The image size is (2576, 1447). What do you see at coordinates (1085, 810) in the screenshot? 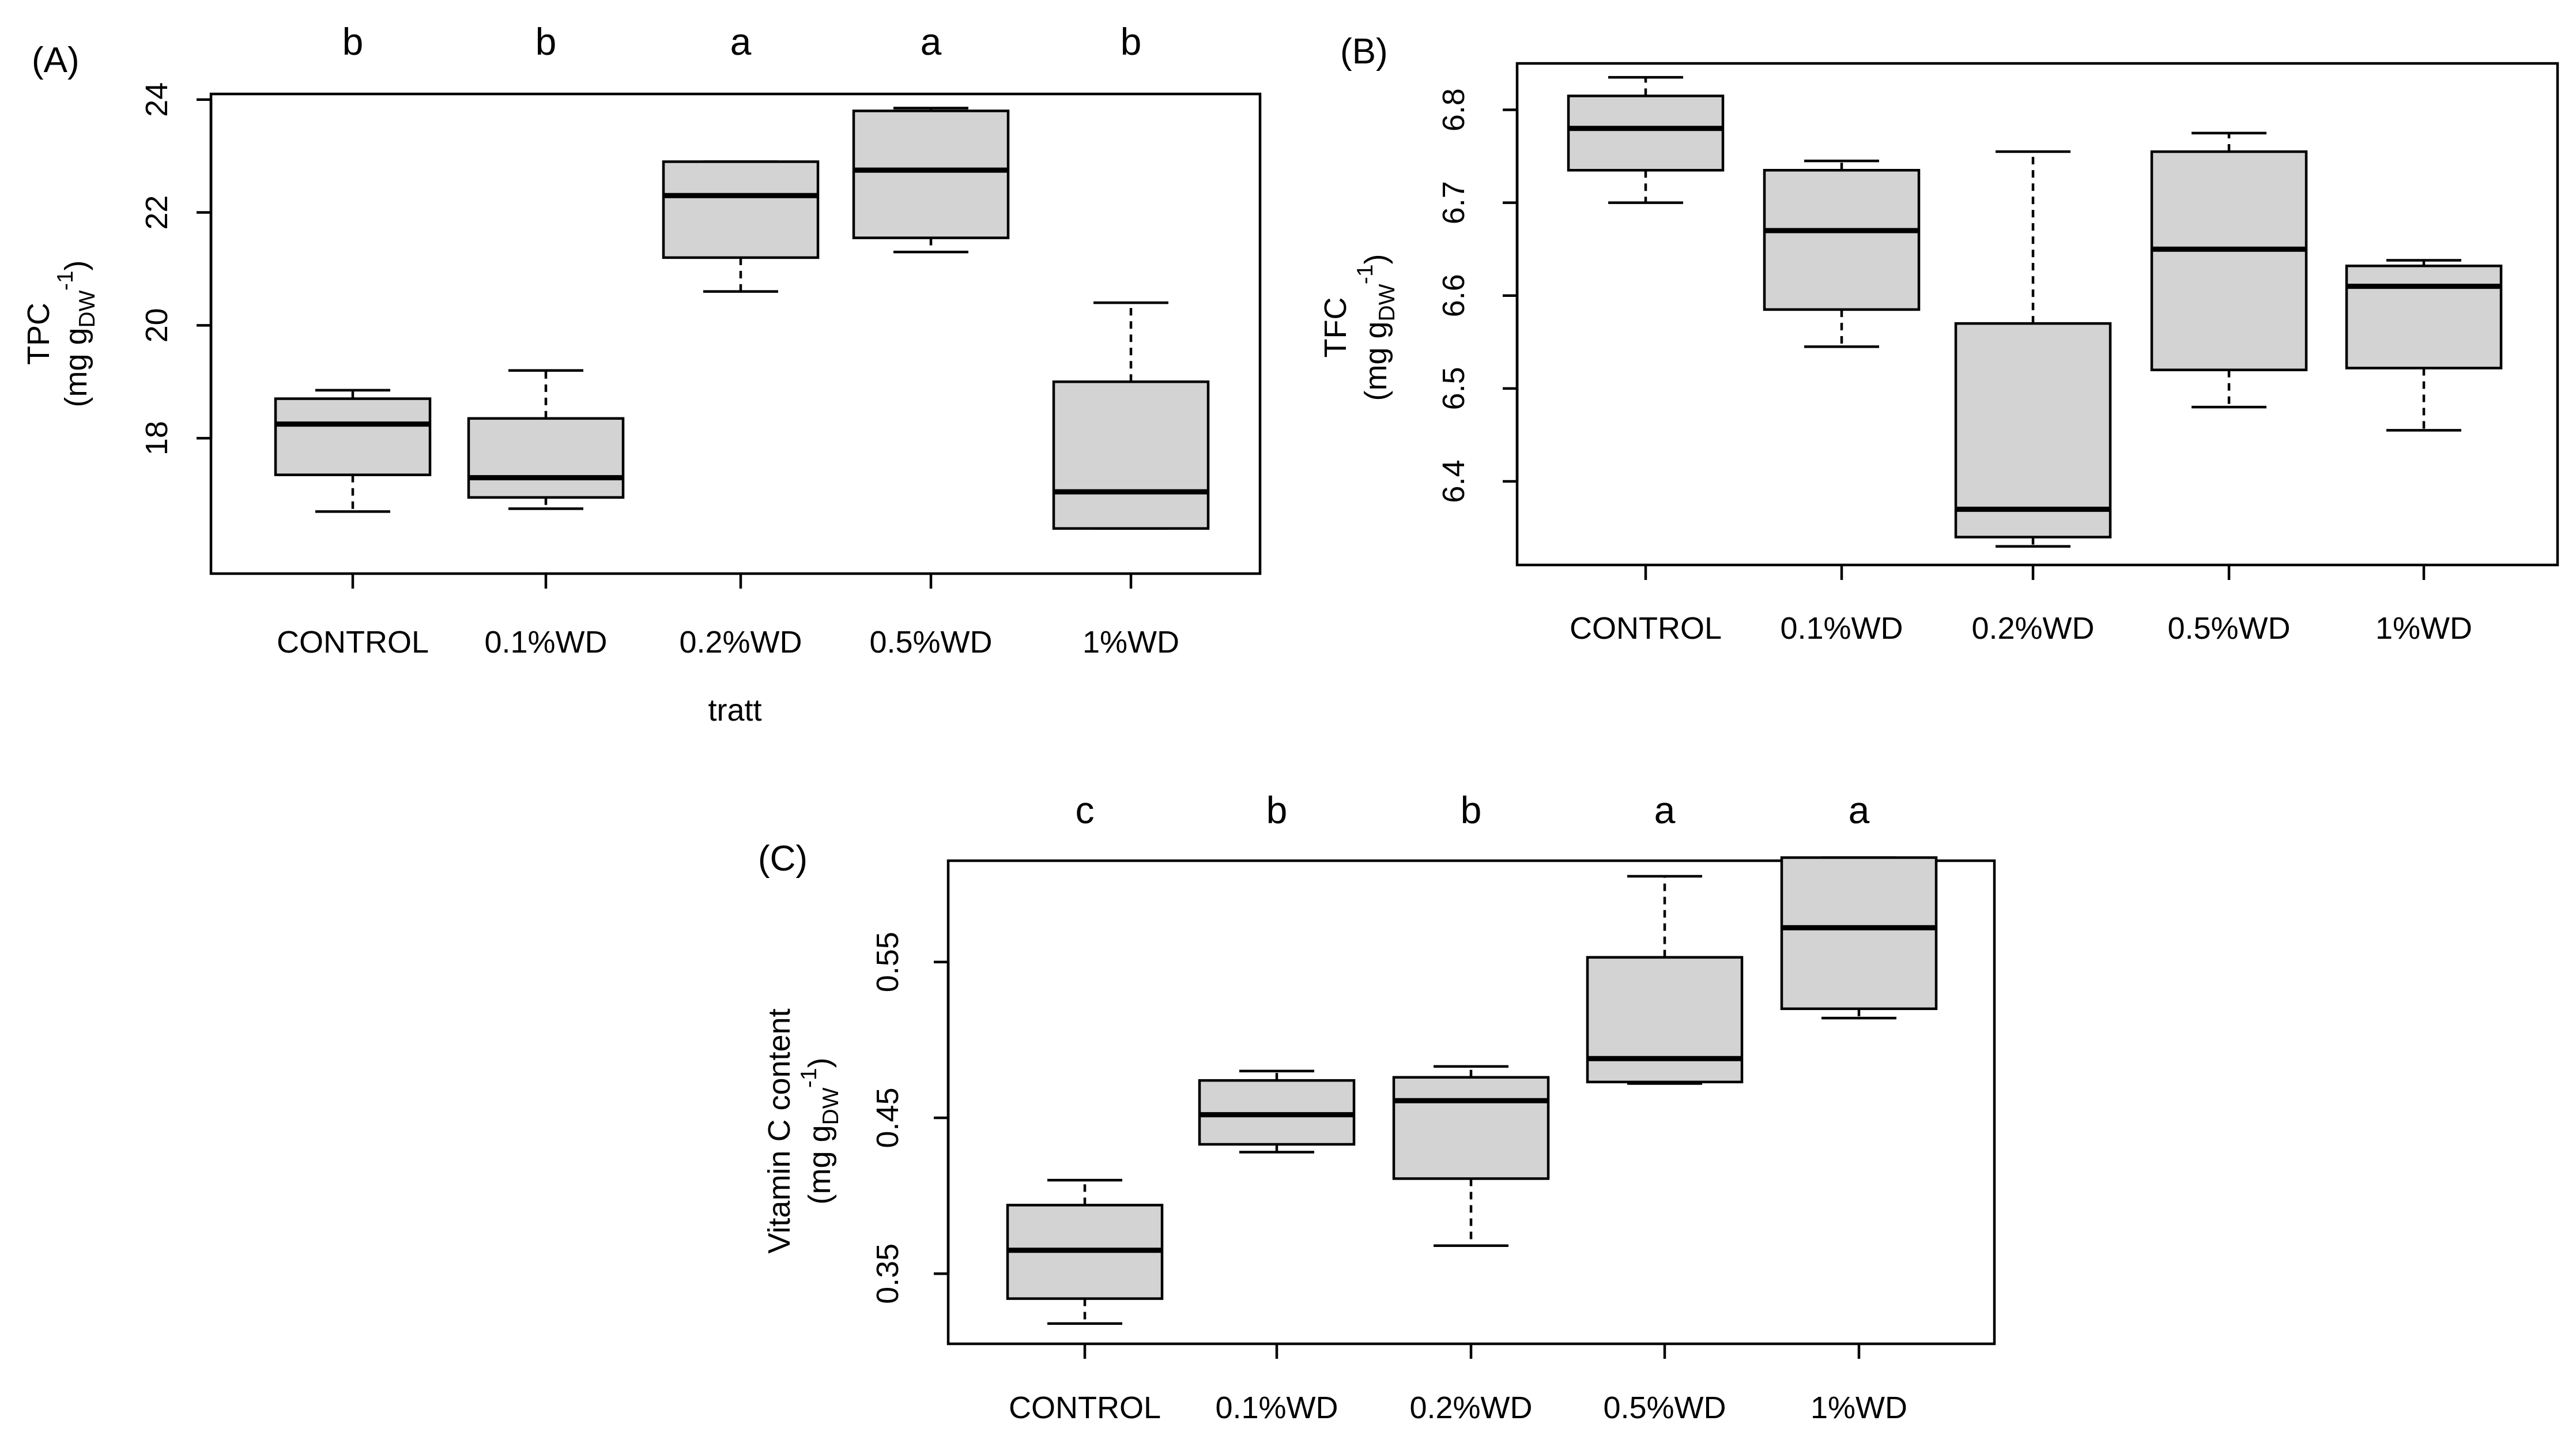
I see `significance-letter: c` at bounding box center [1085, 810].